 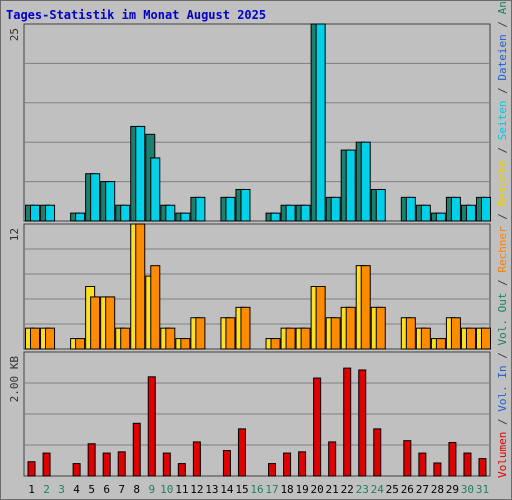 I want to click on day-label-31: 31, so click(x=482, y=489).